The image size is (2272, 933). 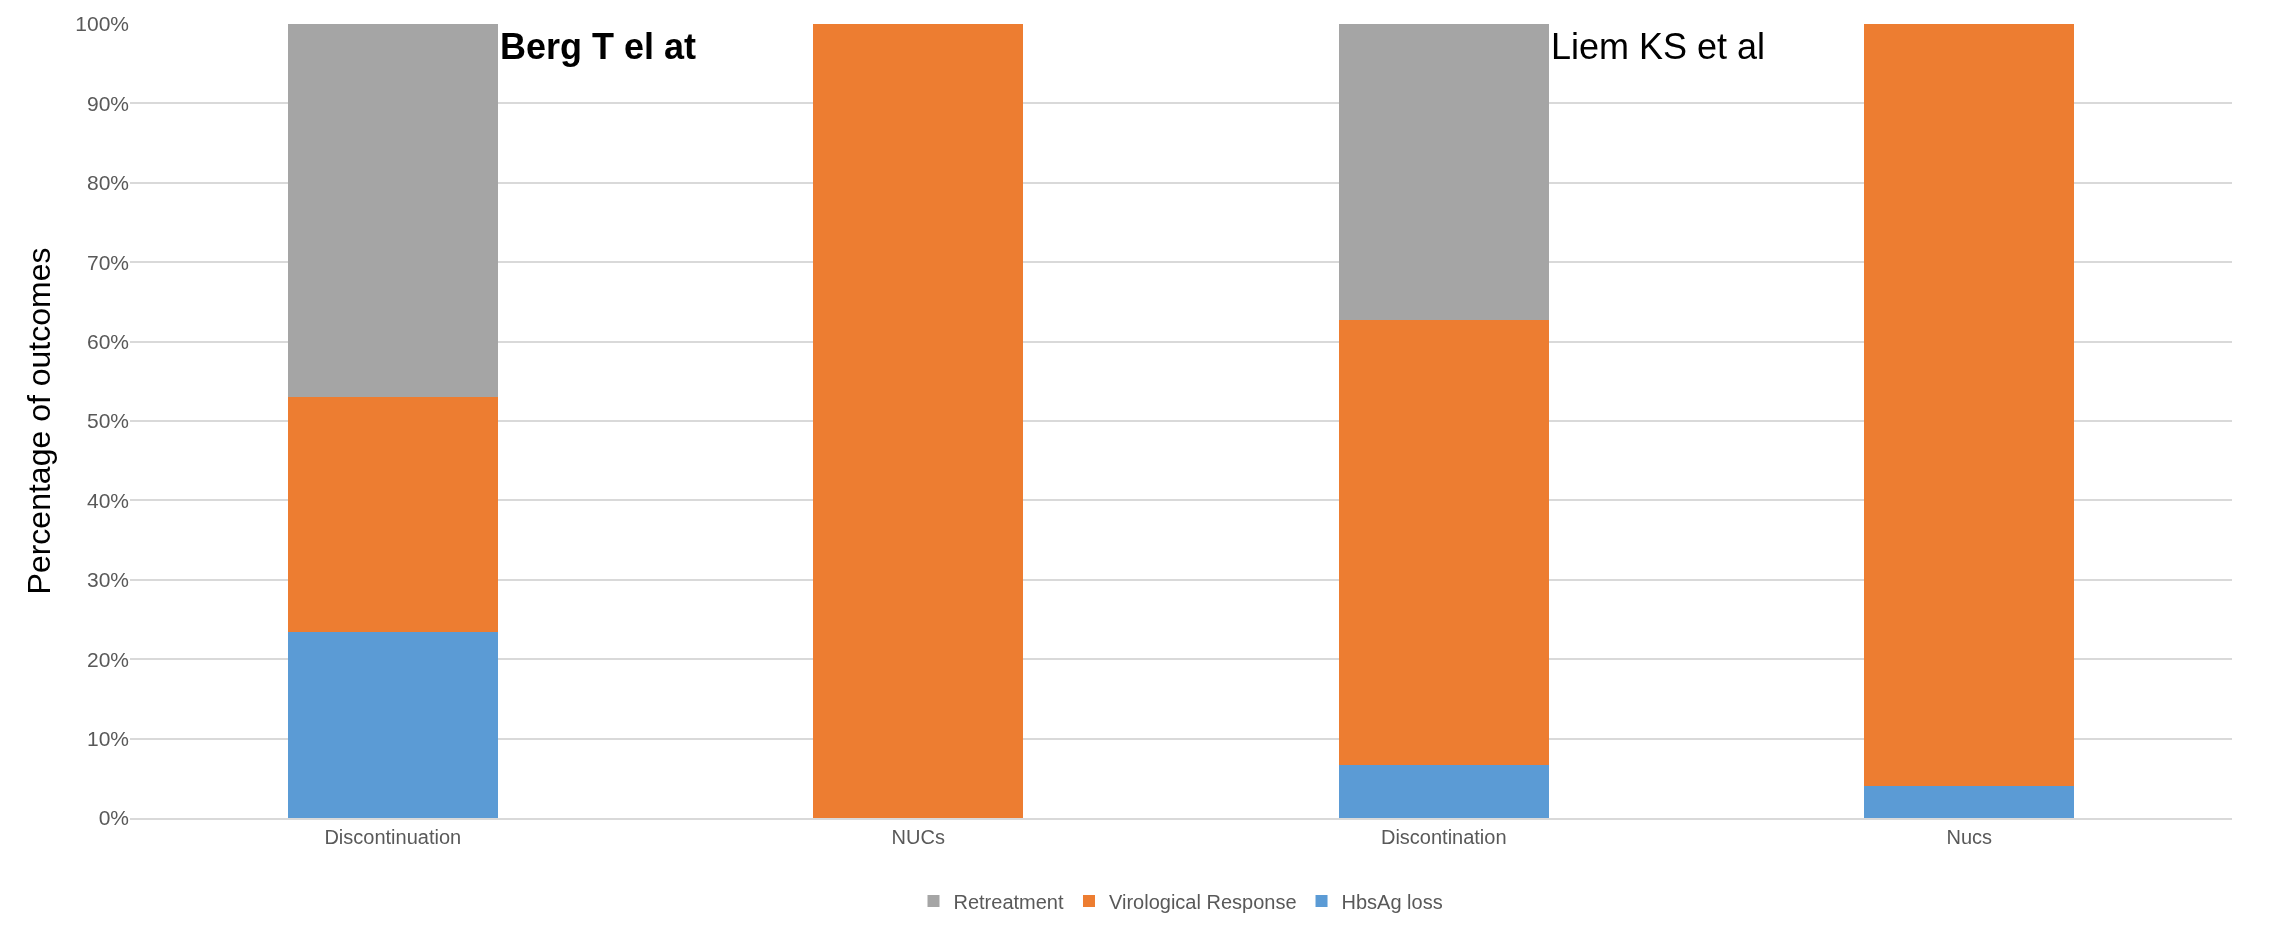 What do you see at coordinates (107, 580) in the screenshot?
I see `y-tick-label: 30%` at bounding box center [107, 580].